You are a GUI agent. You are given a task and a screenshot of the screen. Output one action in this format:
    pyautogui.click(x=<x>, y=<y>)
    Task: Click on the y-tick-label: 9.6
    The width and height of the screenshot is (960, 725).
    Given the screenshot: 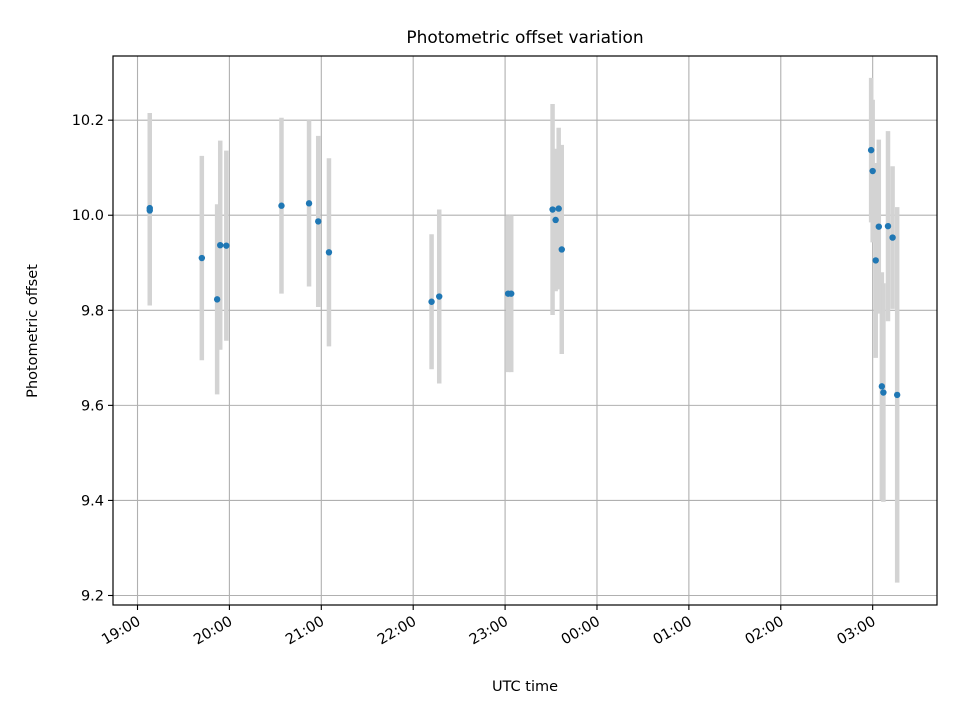 What is the action you would take?
    pyautogui.click(x=92, y=406)
    